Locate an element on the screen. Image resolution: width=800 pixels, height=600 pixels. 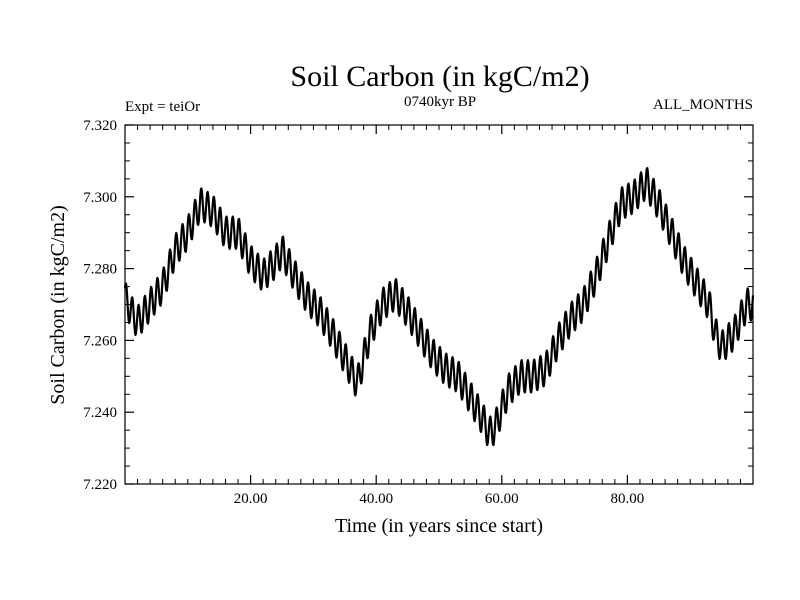
y-tick-label: 7.300 is located at coordinates (100, 198).